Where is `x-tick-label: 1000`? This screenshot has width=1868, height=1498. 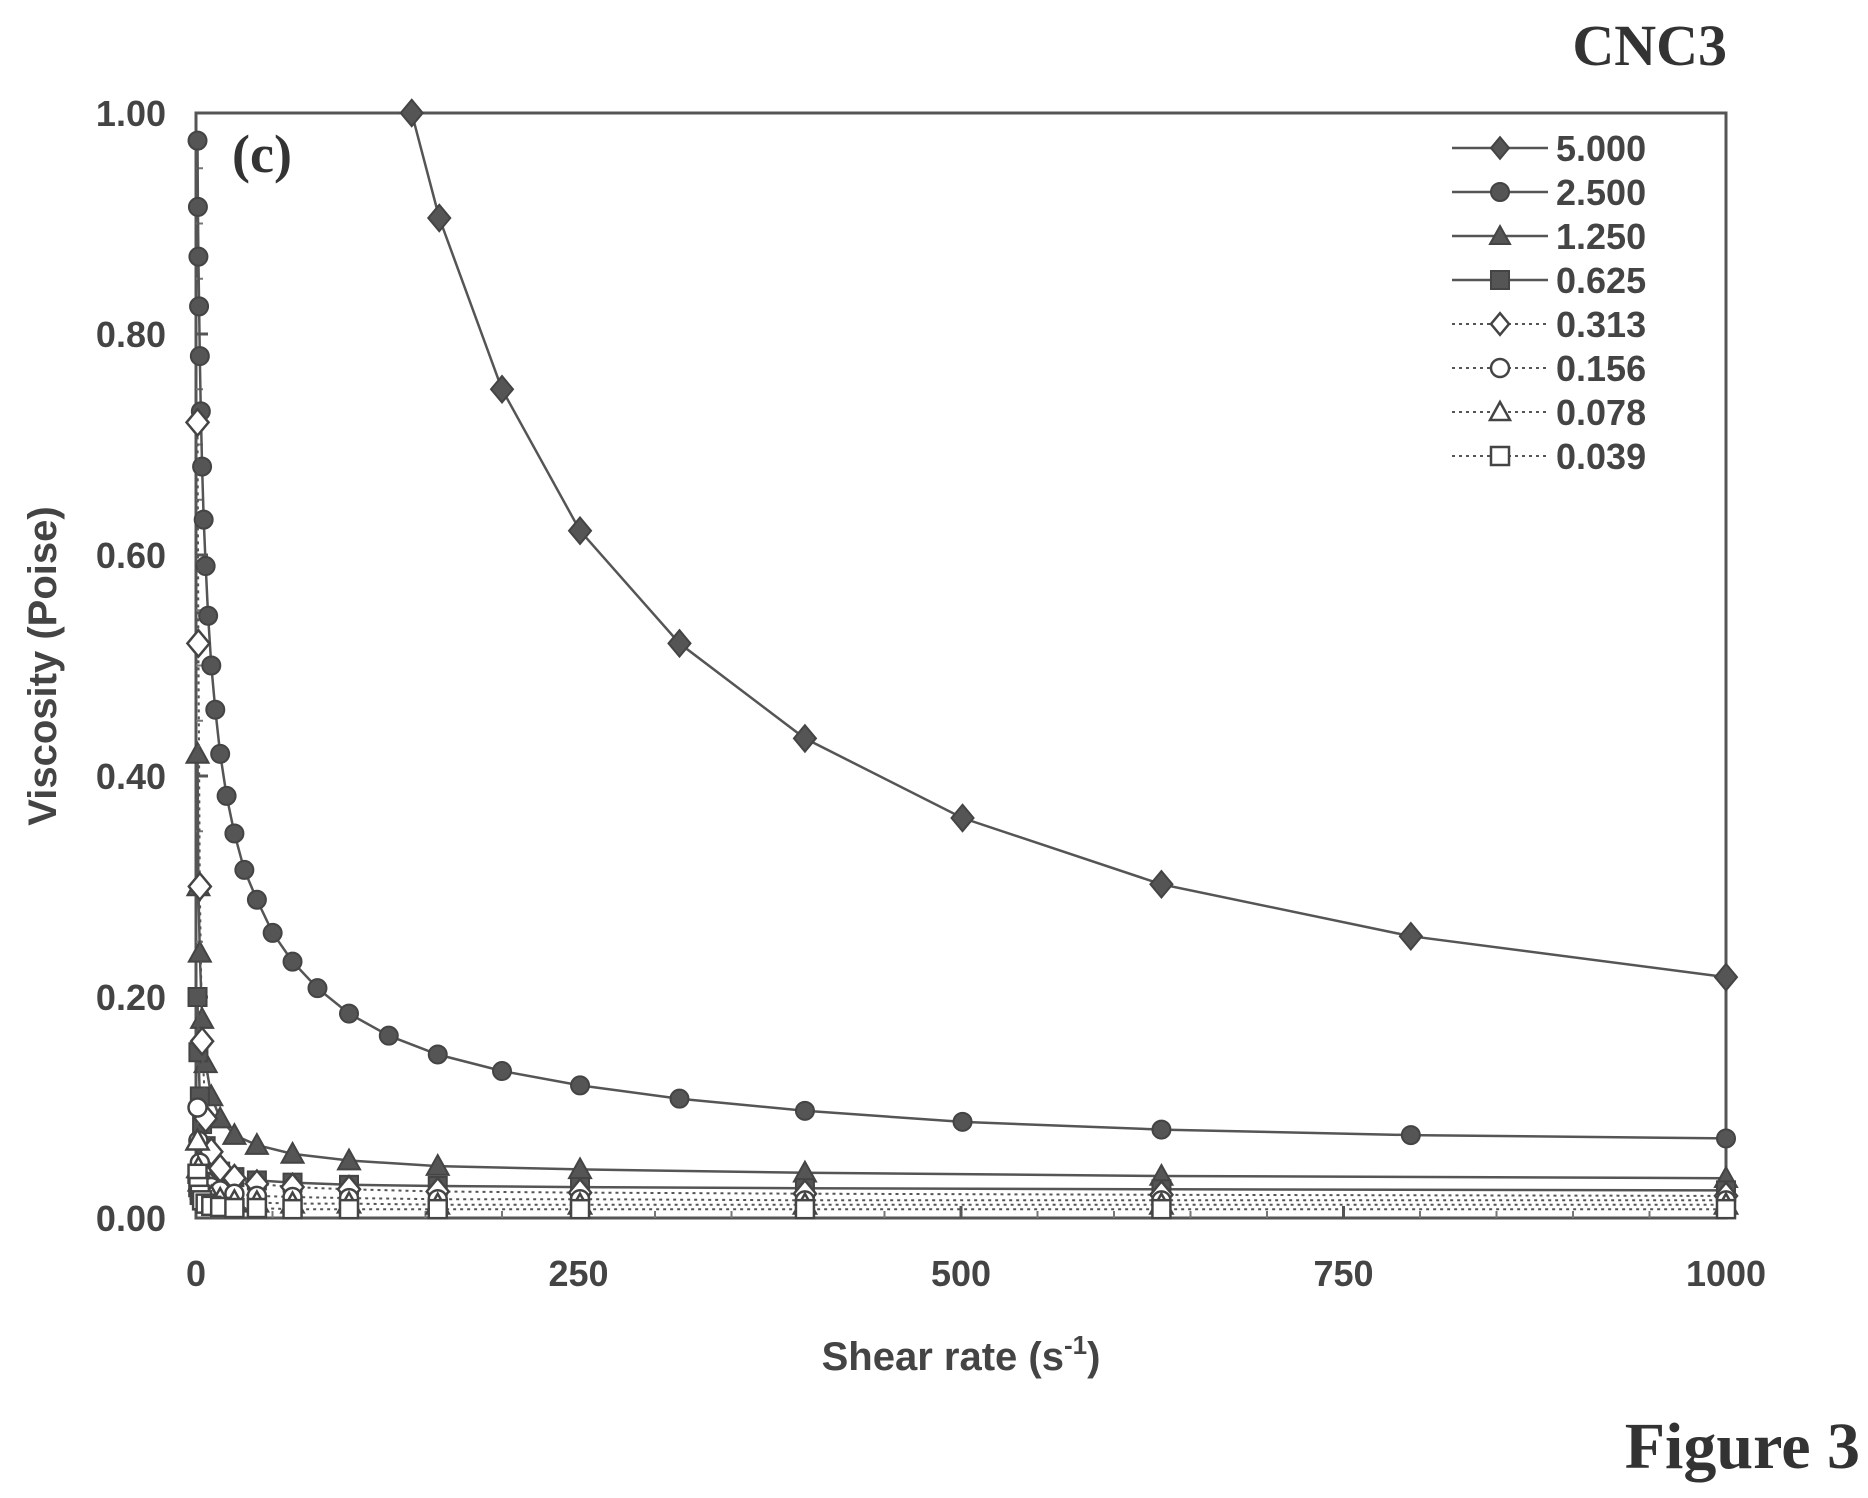
x-tick-label: 1000 is located at coordinates (1726, 1273).